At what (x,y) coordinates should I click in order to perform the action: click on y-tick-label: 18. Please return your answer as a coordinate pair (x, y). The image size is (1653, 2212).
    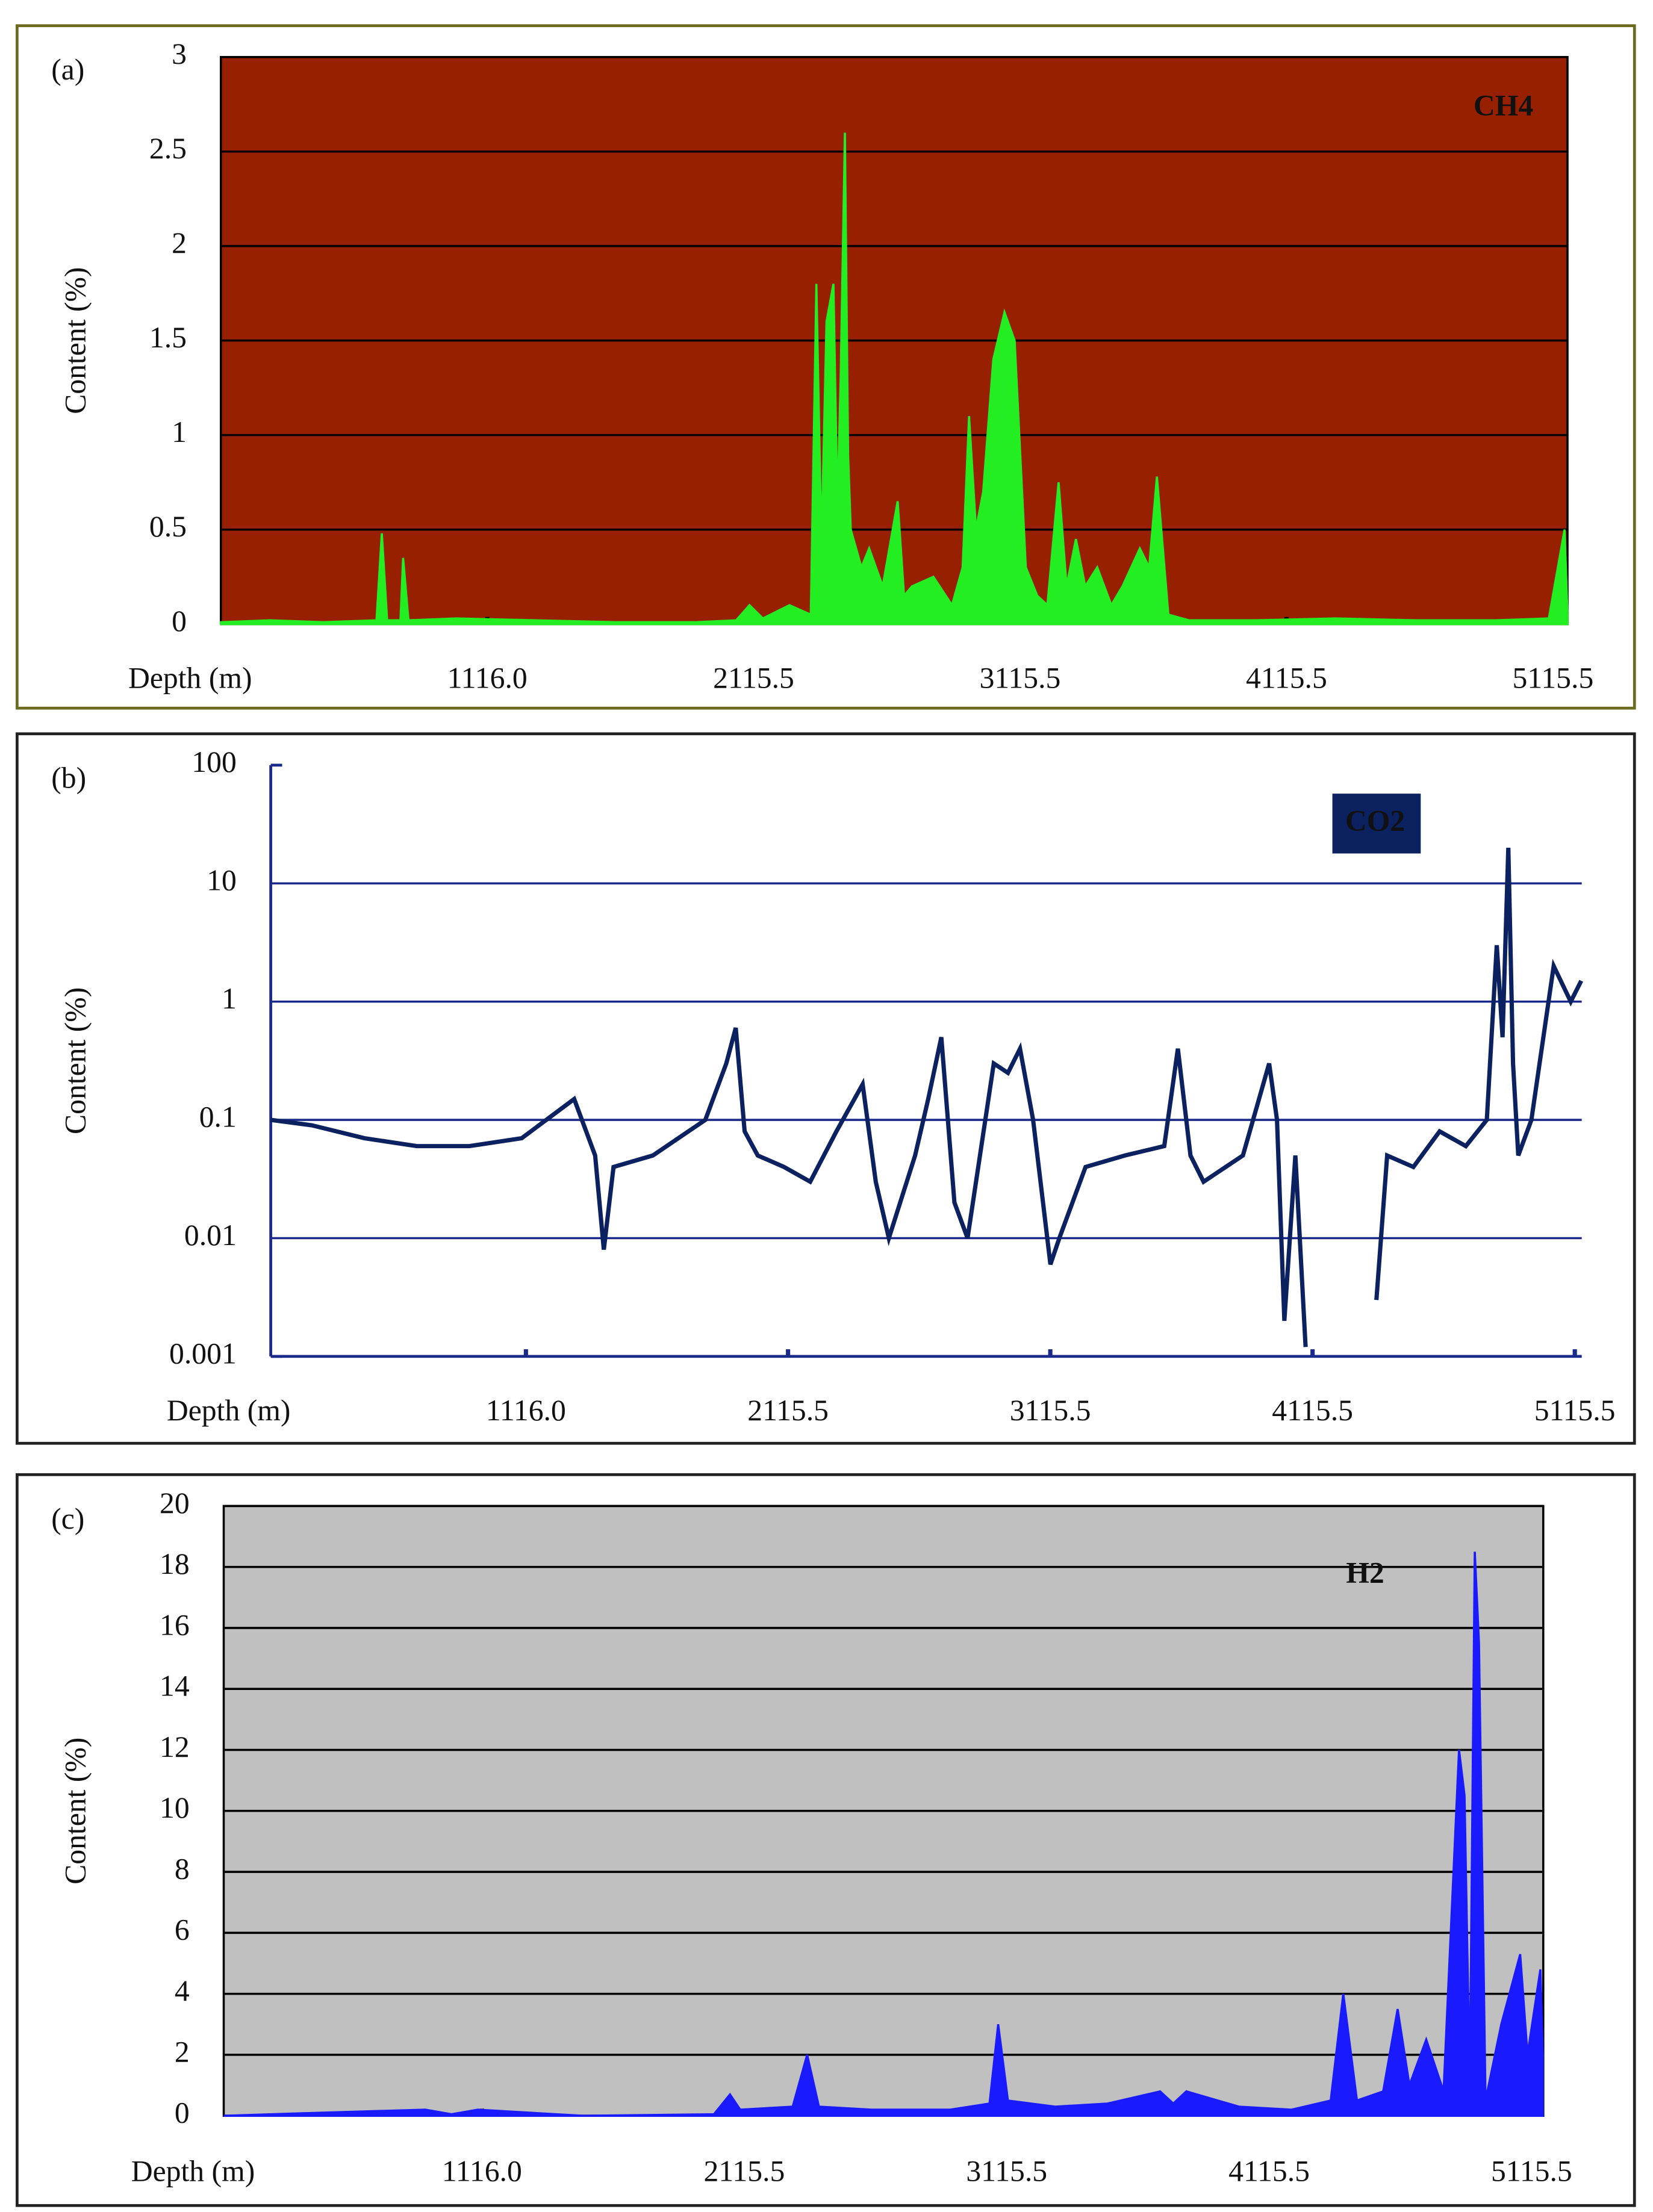
    Looking at the image, I should click on (175, 1563).